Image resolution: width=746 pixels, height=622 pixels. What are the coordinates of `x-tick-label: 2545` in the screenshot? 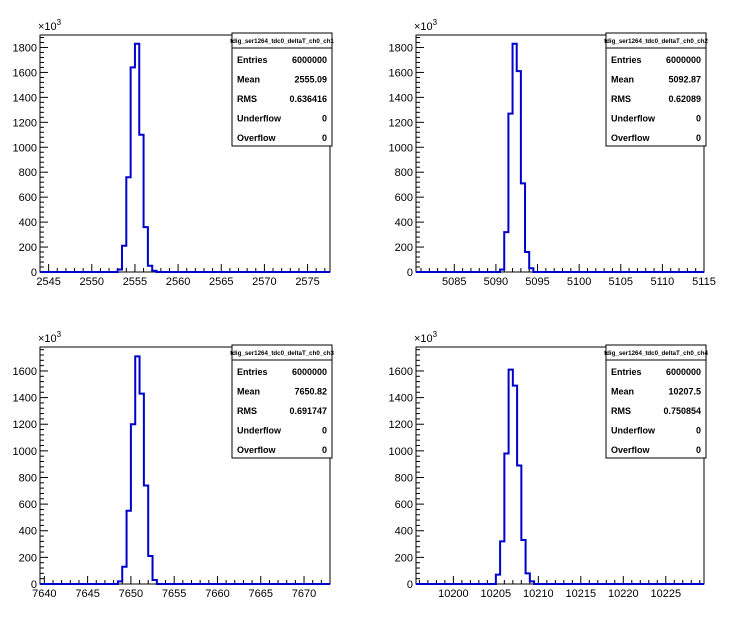 It's located at (48, 282).